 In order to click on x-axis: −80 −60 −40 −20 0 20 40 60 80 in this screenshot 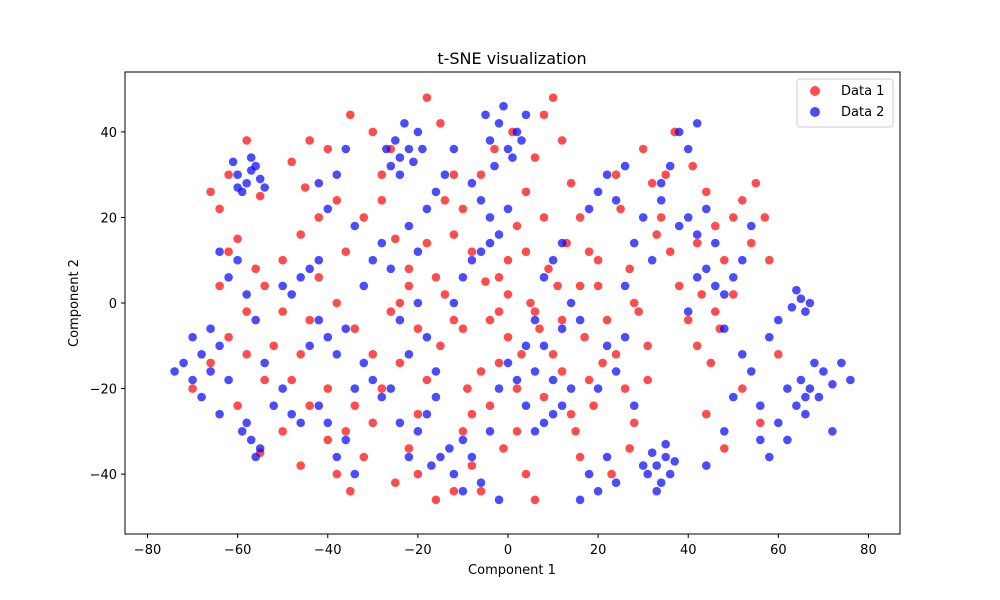, I will do `click(505, 546)`.